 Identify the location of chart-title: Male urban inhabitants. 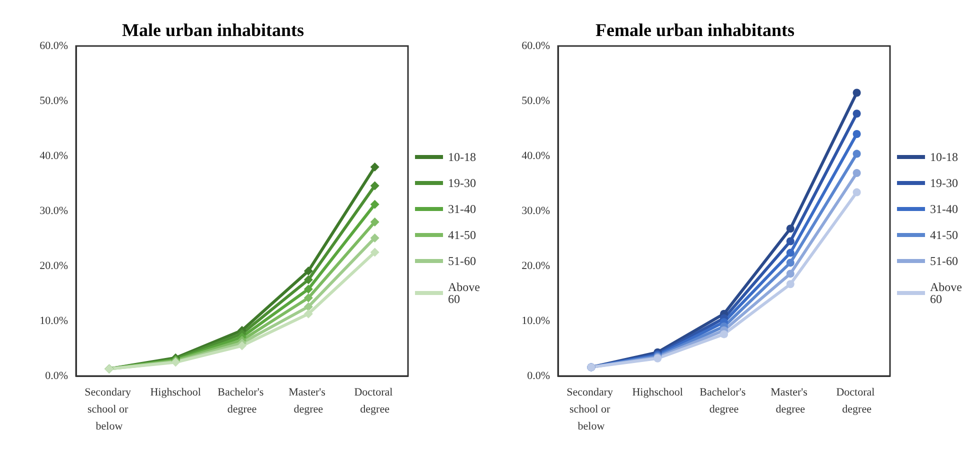
(213, 30).